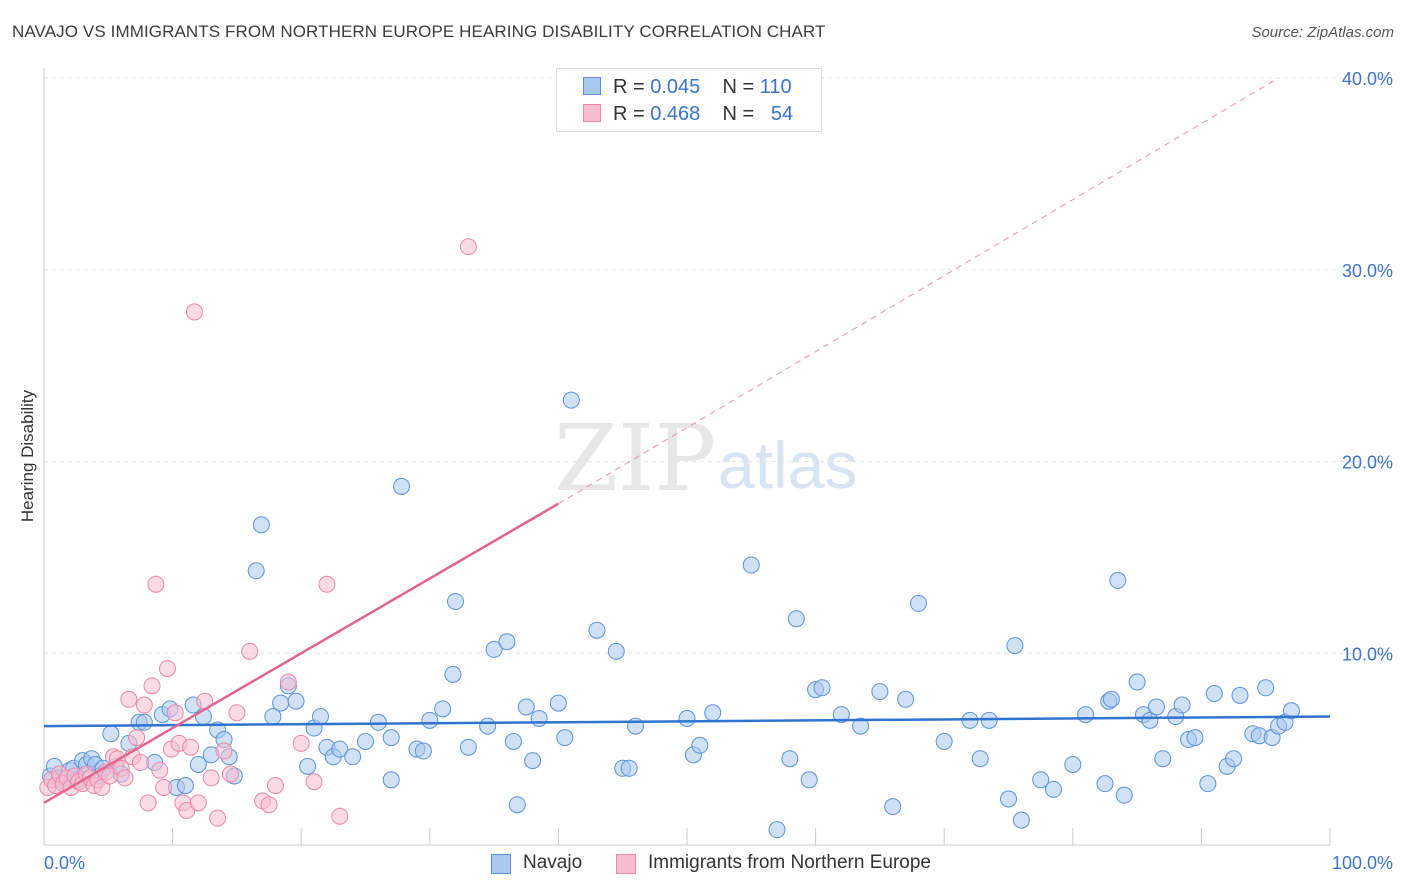 The image size is (1406, 892). What do you see at coordinates (675, 114) in the screenshot?
I see `legend-r-value-immigrants: 0.468` at bounding box center [675, 114].